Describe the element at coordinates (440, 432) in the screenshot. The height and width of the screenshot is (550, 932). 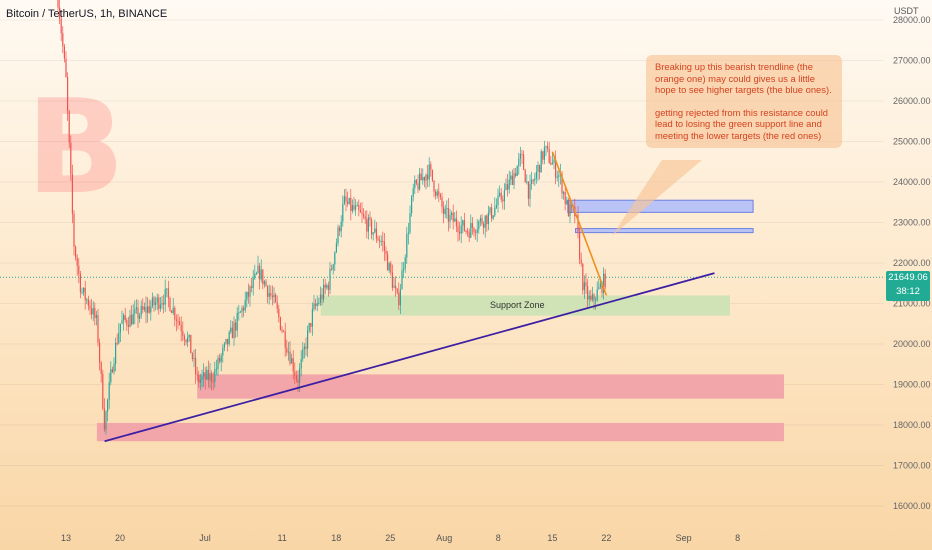
I see `red-target-zone-lower` at that location.